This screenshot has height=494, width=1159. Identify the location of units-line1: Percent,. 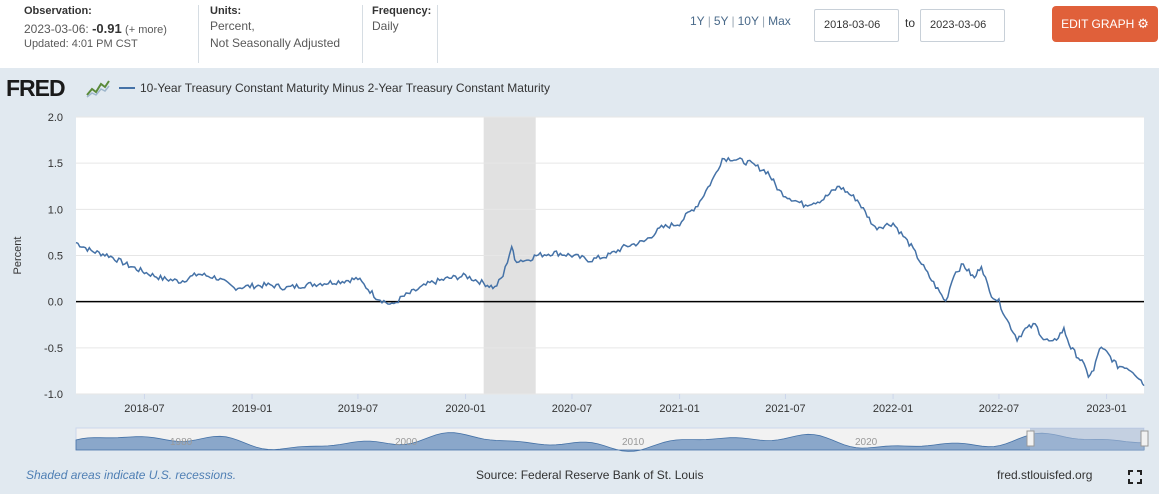
(232, 26).